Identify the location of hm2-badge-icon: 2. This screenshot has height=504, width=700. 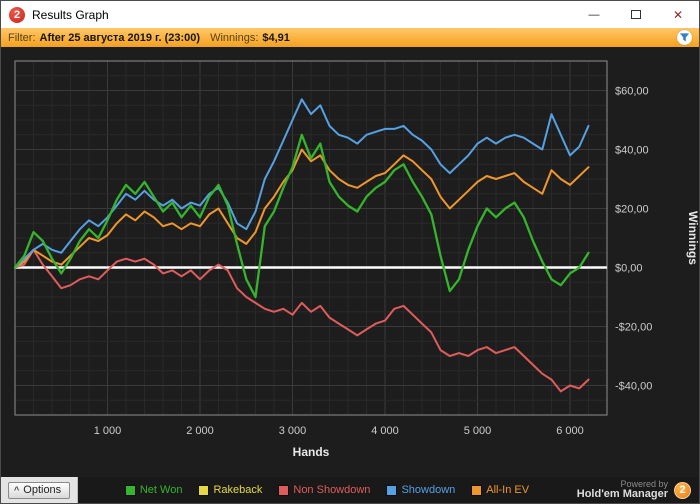
(682, 490).